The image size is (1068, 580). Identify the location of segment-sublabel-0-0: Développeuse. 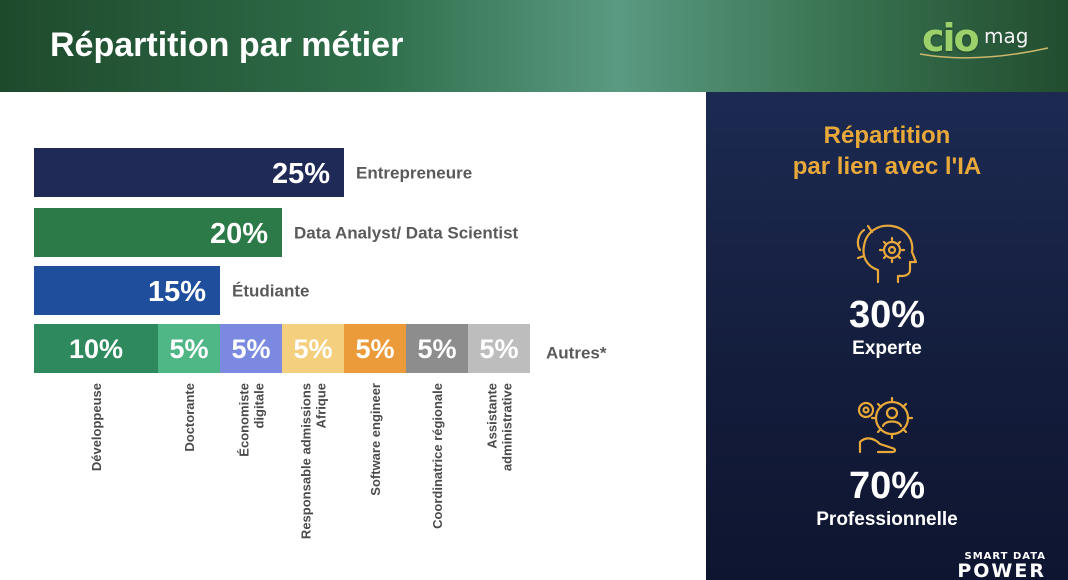
(96, 427).